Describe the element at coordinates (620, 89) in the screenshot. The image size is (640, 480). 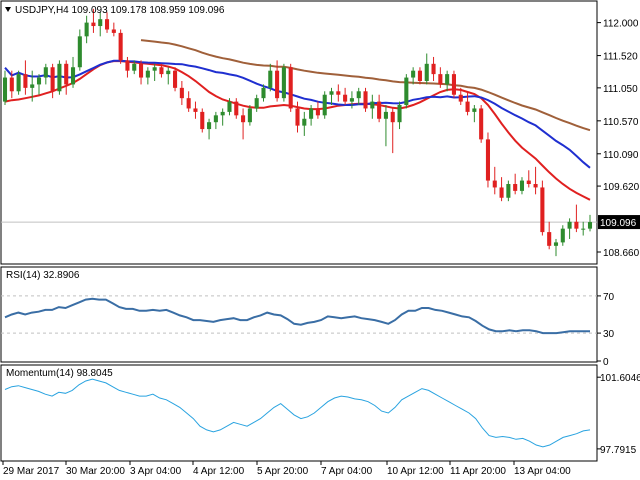
I see `price-tick-label: 111.050` at that location.